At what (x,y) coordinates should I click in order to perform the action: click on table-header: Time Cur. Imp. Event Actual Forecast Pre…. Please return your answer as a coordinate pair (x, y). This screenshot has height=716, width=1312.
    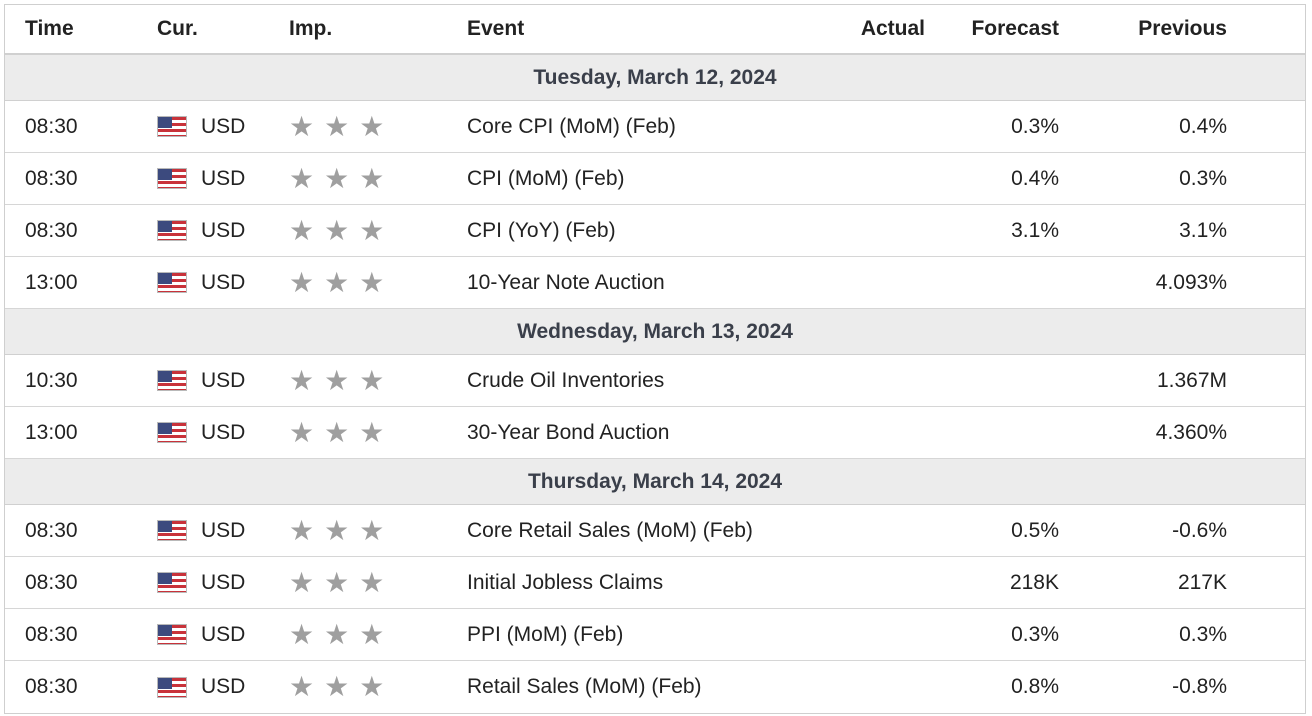
    Looking at the image, I should click on (655, 30).